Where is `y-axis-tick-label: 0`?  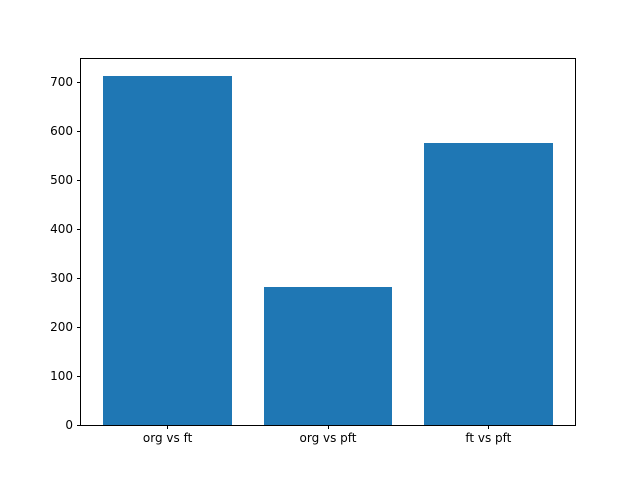
y-axis-tick-label: 0 is located at coordinates (69, 425).